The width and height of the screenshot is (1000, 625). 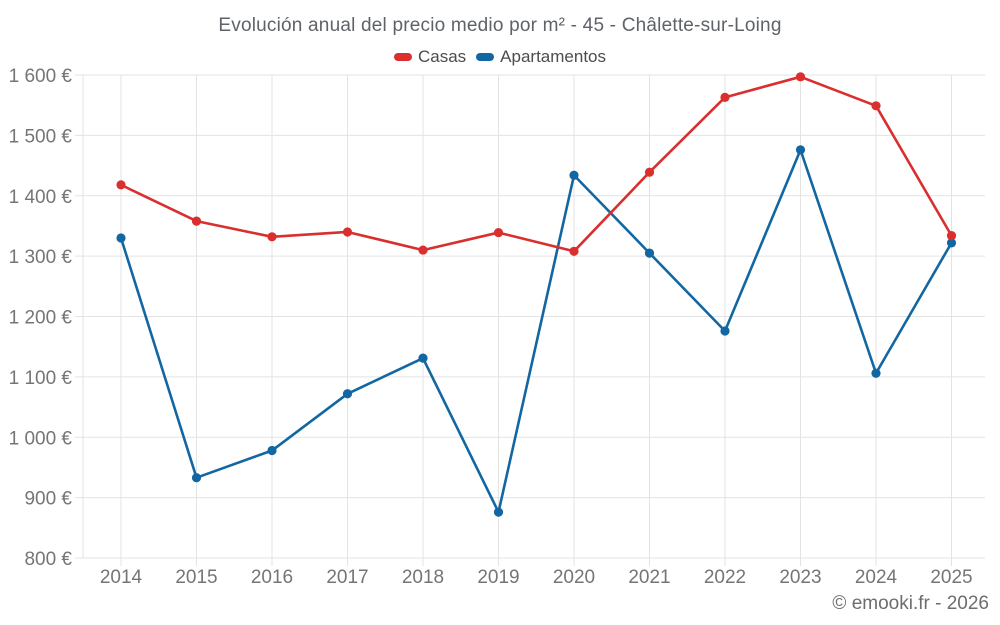 I want to click on x-tick-label: 2022, so click(x=725, y=577).